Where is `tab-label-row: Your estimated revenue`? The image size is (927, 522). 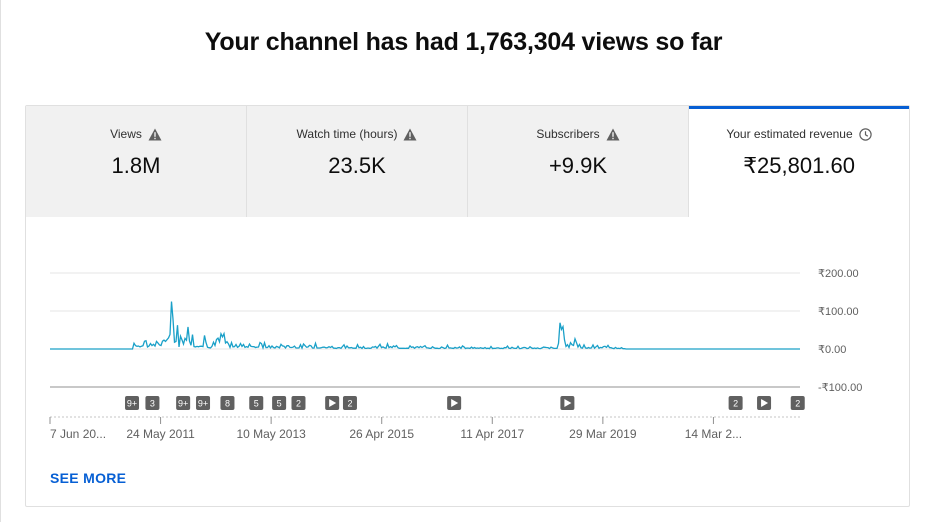
tab-label-row: Your estimated revenue is located at coordinates (799, 134).